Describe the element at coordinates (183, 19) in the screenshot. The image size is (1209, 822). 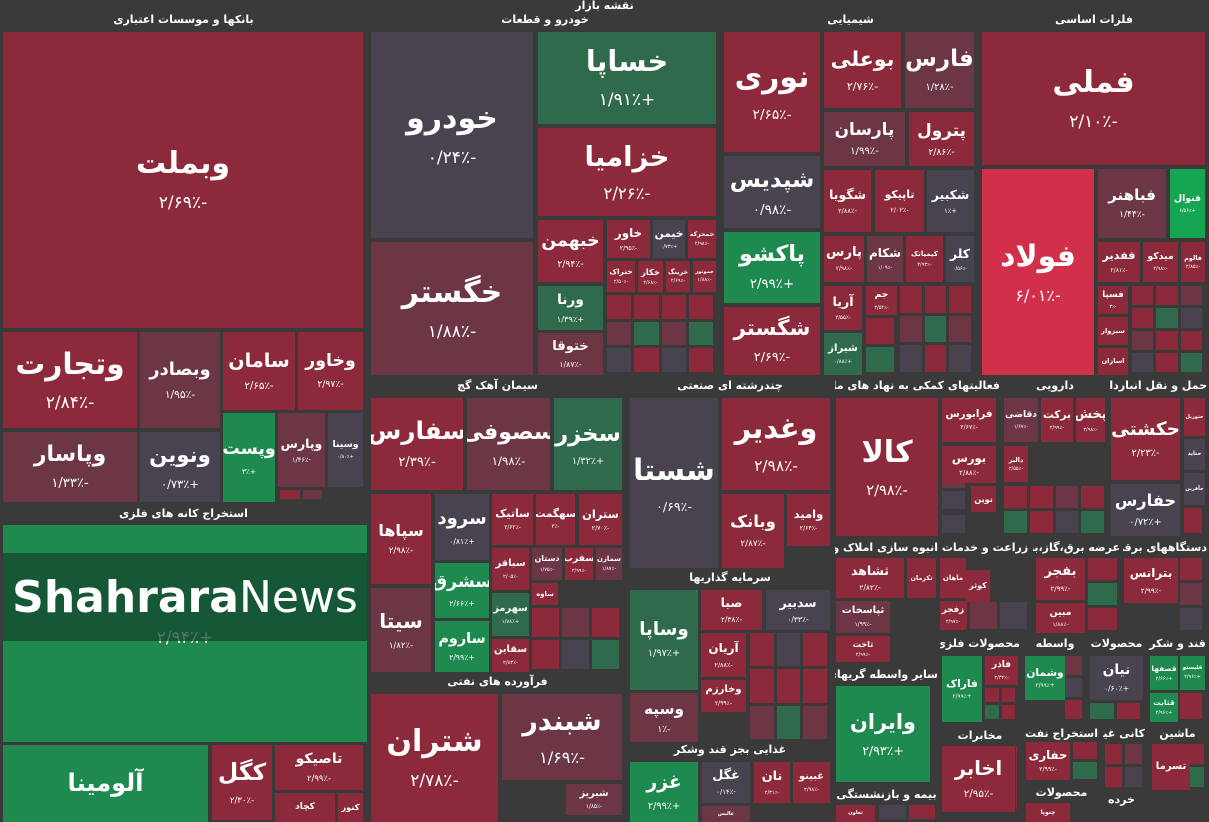
I see `sector-title: بانکها و موسسات اعتباری` at that location.